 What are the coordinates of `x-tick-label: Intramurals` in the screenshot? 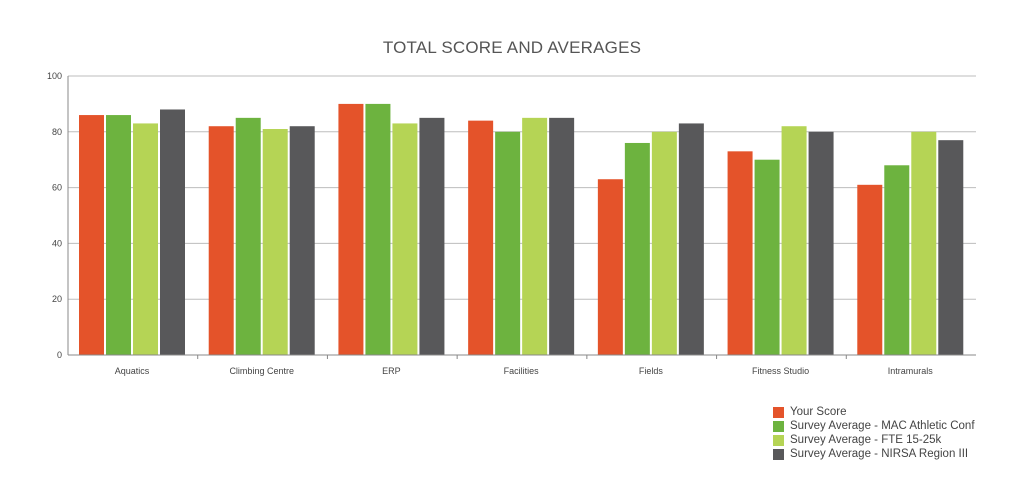 It's located at (911, 371).